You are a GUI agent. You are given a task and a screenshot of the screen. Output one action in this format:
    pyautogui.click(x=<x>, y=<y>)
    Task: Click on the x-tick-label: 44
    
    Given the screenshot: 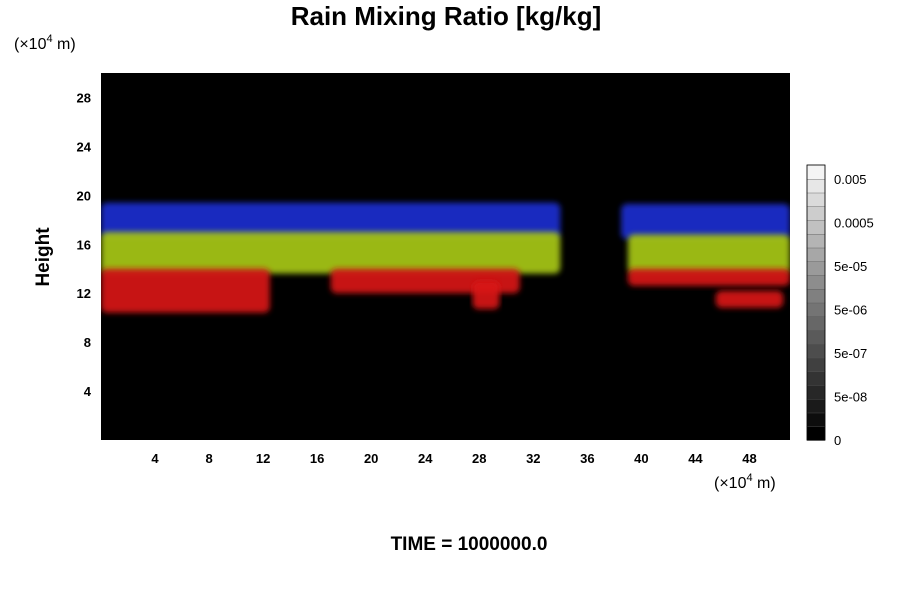 What is the action you would take?
    pyautogui.click(x=695, y=458)
    